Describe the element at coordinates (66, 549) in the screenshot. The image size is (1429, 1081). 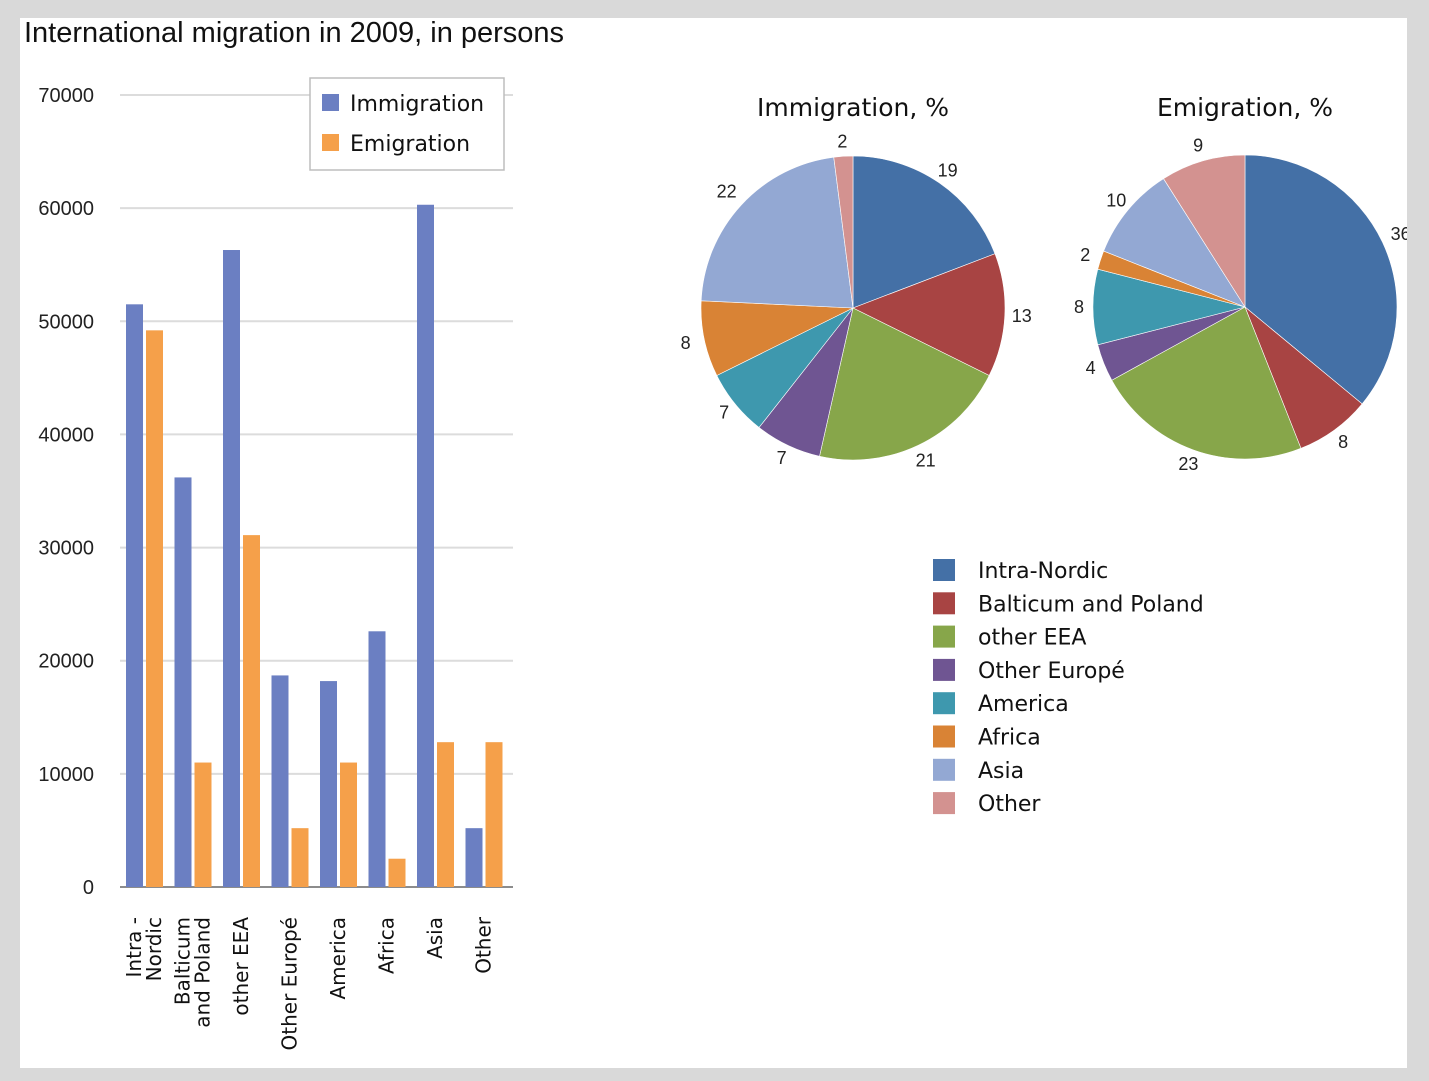
I see `y-tick-label: 30000` at that location.